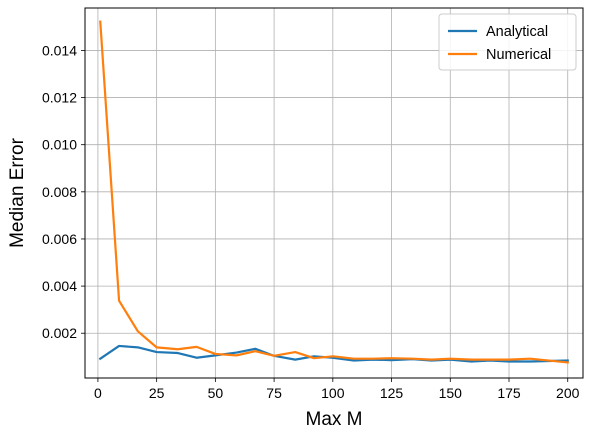  What do you see at coordinates (333, 393) in the screenshot?
I see `x-tick-label: 100` at bounding box center [333, 393].